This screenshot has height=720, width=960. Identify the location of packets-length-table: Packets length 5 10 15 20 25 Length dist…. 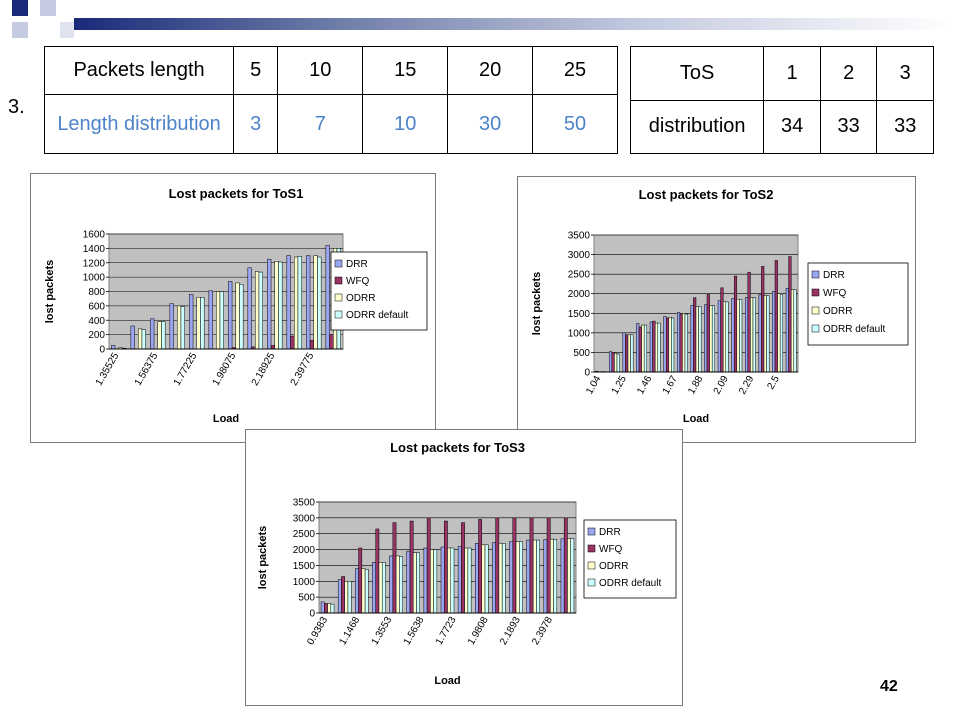
(330, 99).